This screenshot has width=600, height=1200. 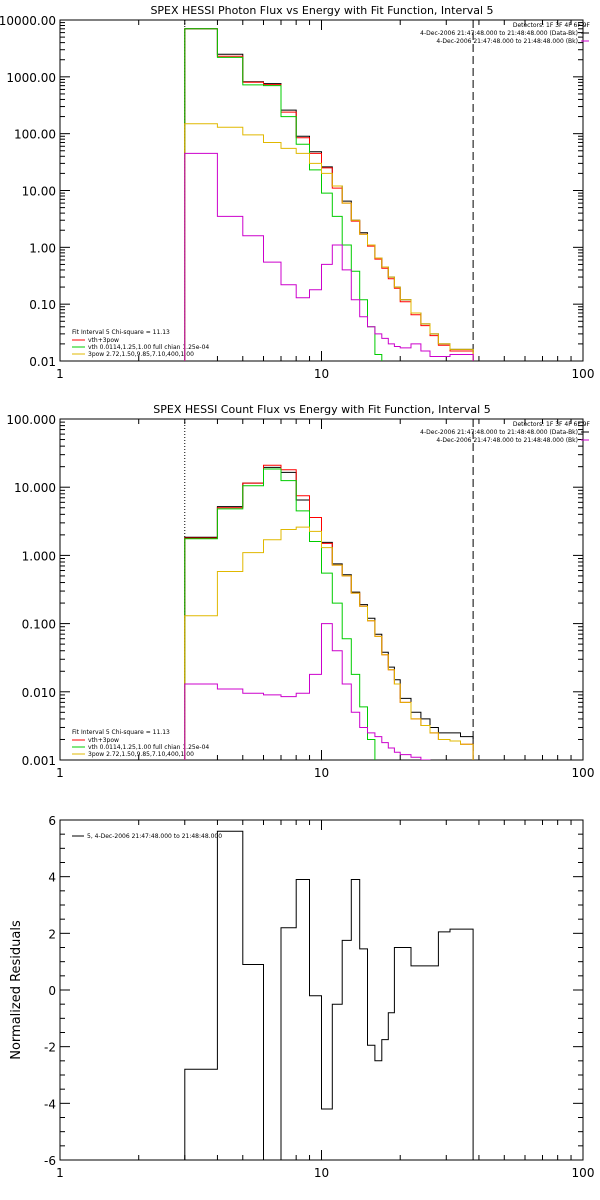 I want to click on y-tick-label: 0, so click(x=52, y=991).